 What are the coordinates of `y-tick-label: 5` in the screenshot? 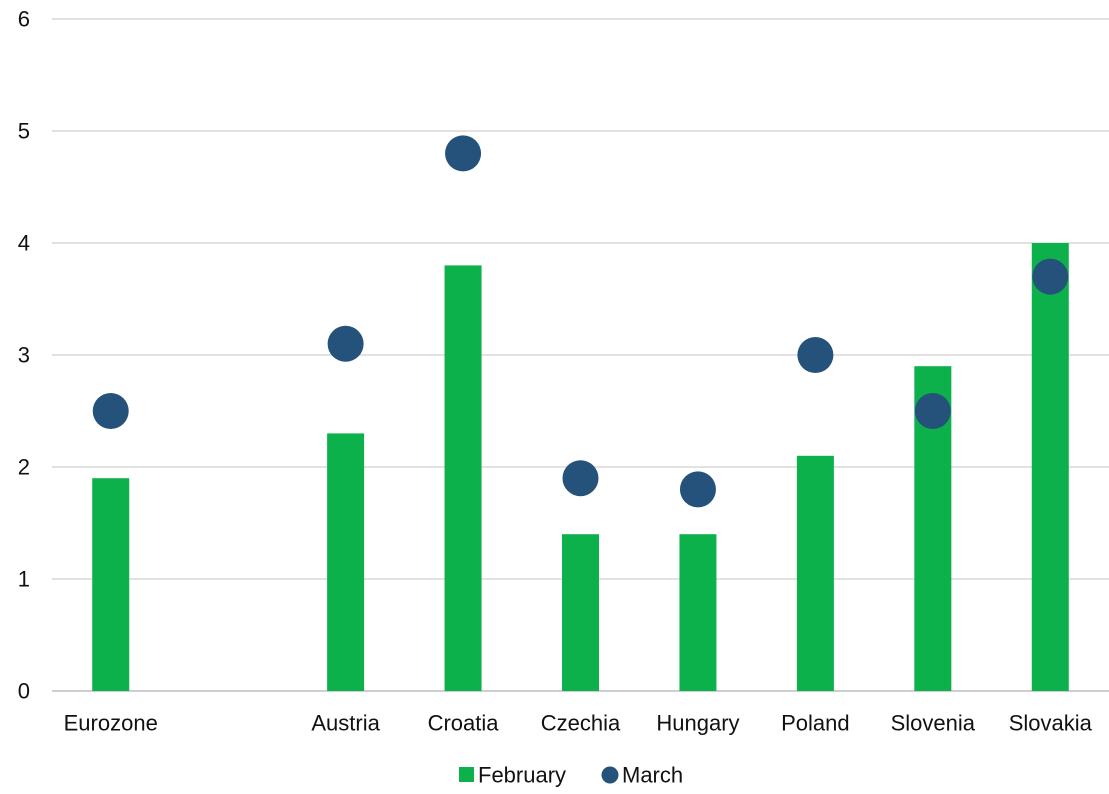 It's located at (24, 131).